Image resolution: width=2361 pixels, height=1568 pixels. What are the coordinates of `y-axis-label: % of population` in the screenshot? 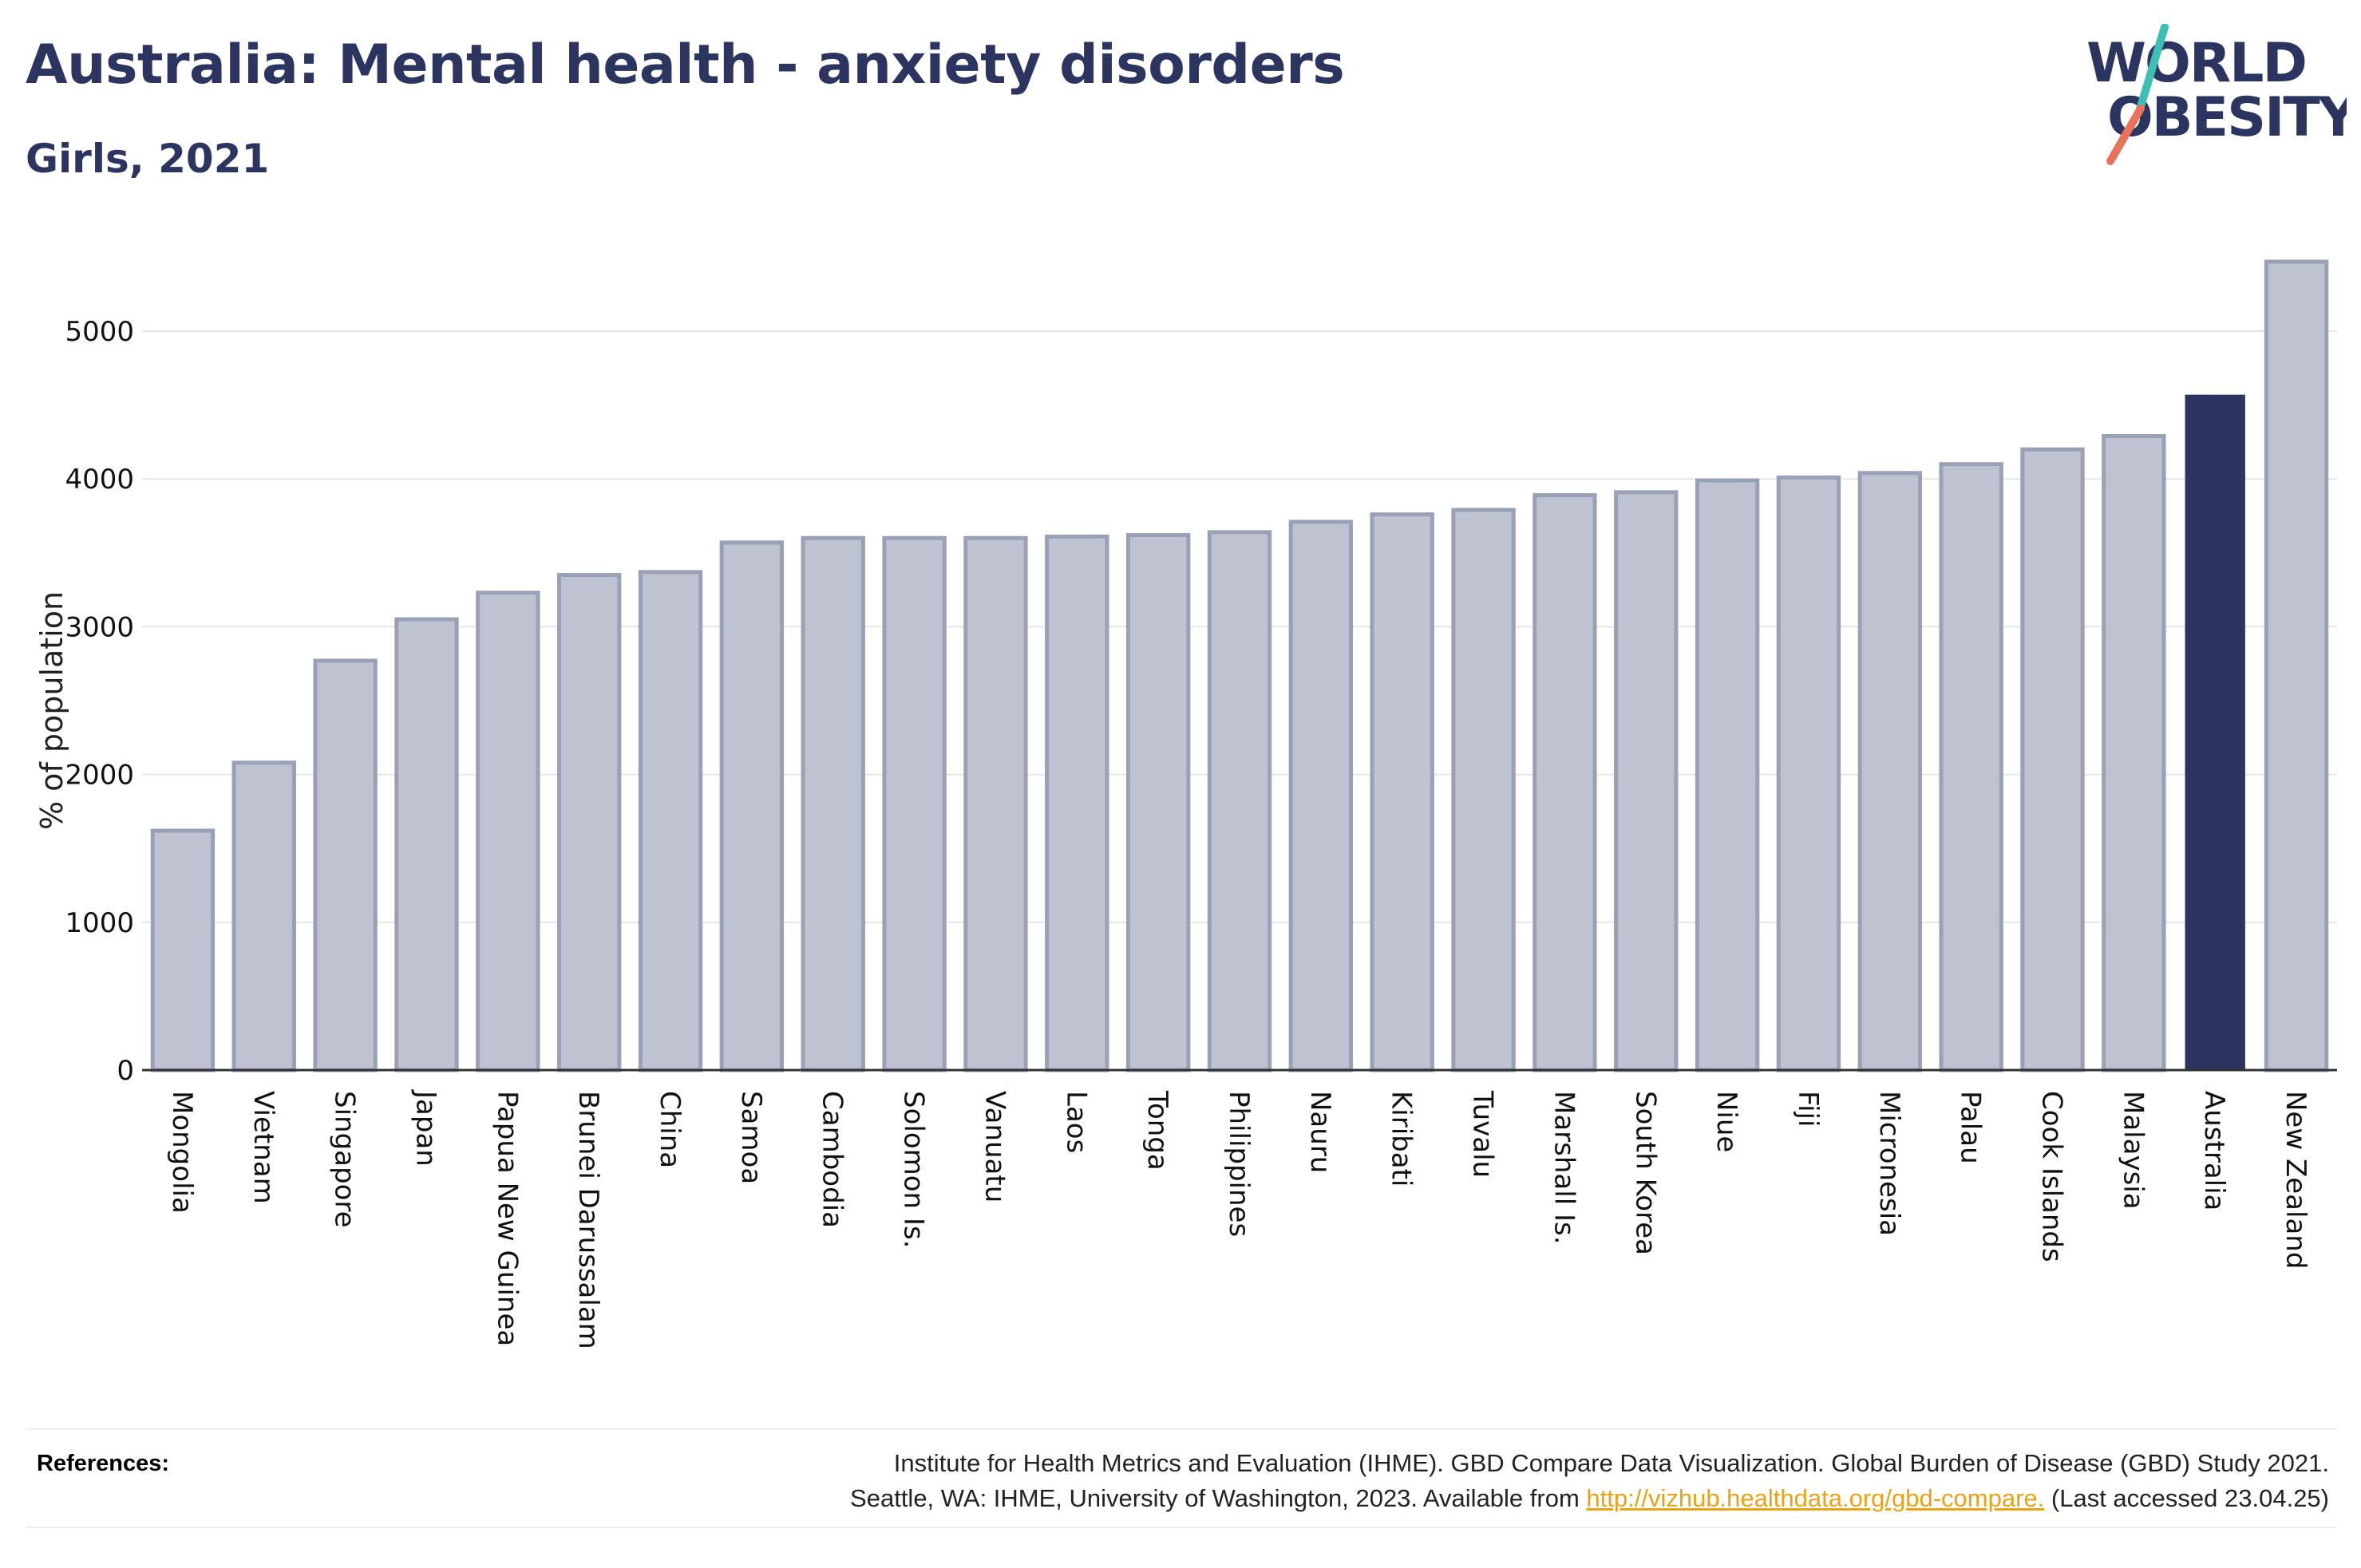 It's located at (51, 710).